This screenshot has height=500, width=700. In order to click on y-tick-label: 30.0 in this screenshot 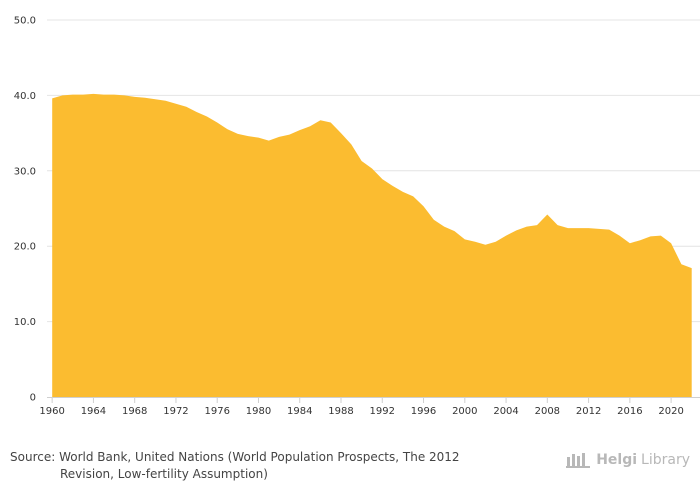, I will do `click(25, 171)`.